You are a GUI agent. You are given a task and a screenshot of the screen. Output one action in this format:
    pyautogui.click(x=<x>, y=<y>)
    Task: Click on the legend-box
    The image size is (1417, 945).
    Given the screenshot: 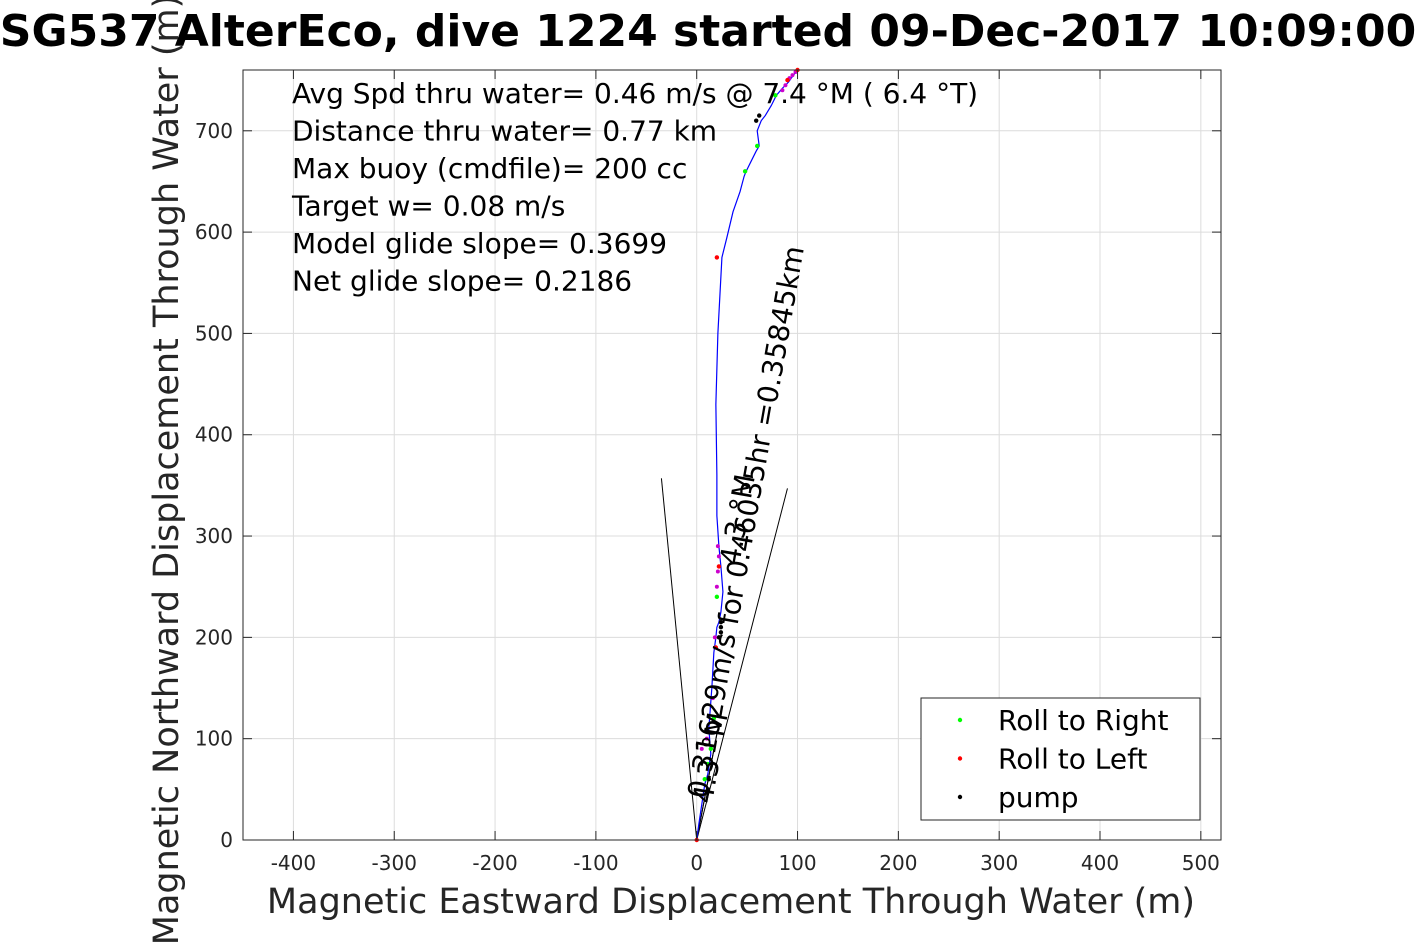 What is the action you would take?
    pyautogui.click(x=1060, y=759)
    